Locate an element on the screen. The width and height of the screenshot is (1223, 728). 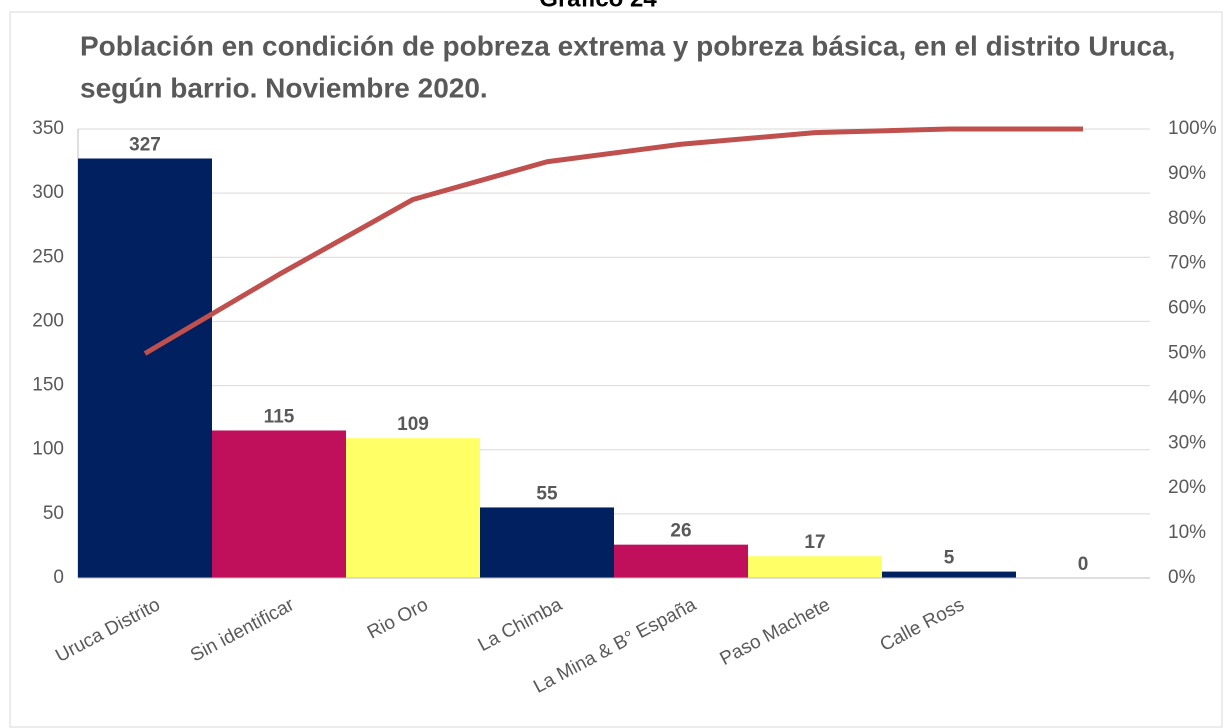
y2-tick-label: 40% is located at coordinates (1187, 397).